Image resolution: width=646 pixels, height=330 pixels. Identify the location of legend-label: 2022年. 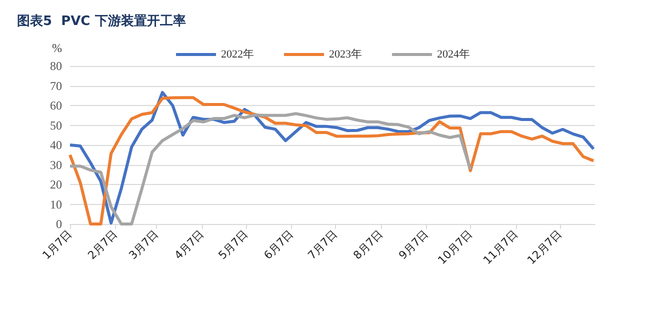
(237, 54).